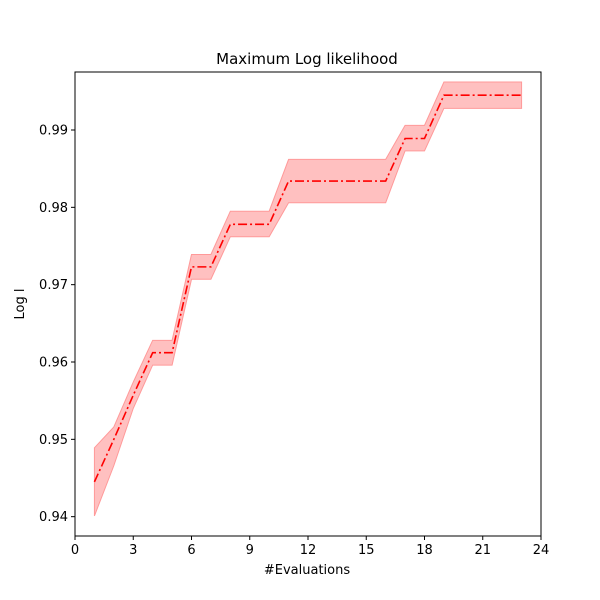  Describe the element at coordinates (308, 550) in the screenshot. I see `x-tick-label: 12` at that location.